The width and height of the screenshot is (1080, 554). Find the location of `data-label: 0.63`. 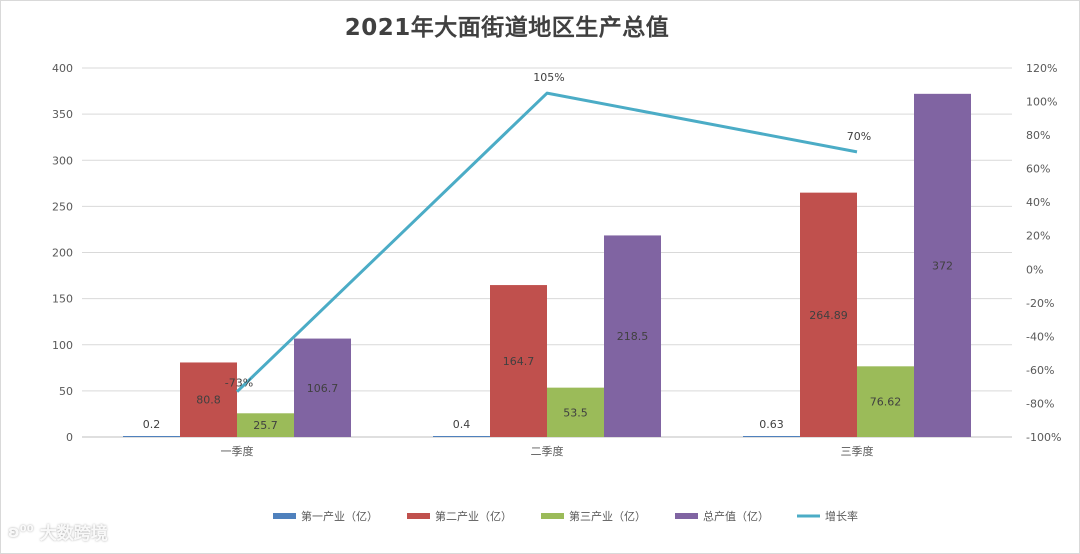

data-label: 0.63 is located at coordinates (771, 424).